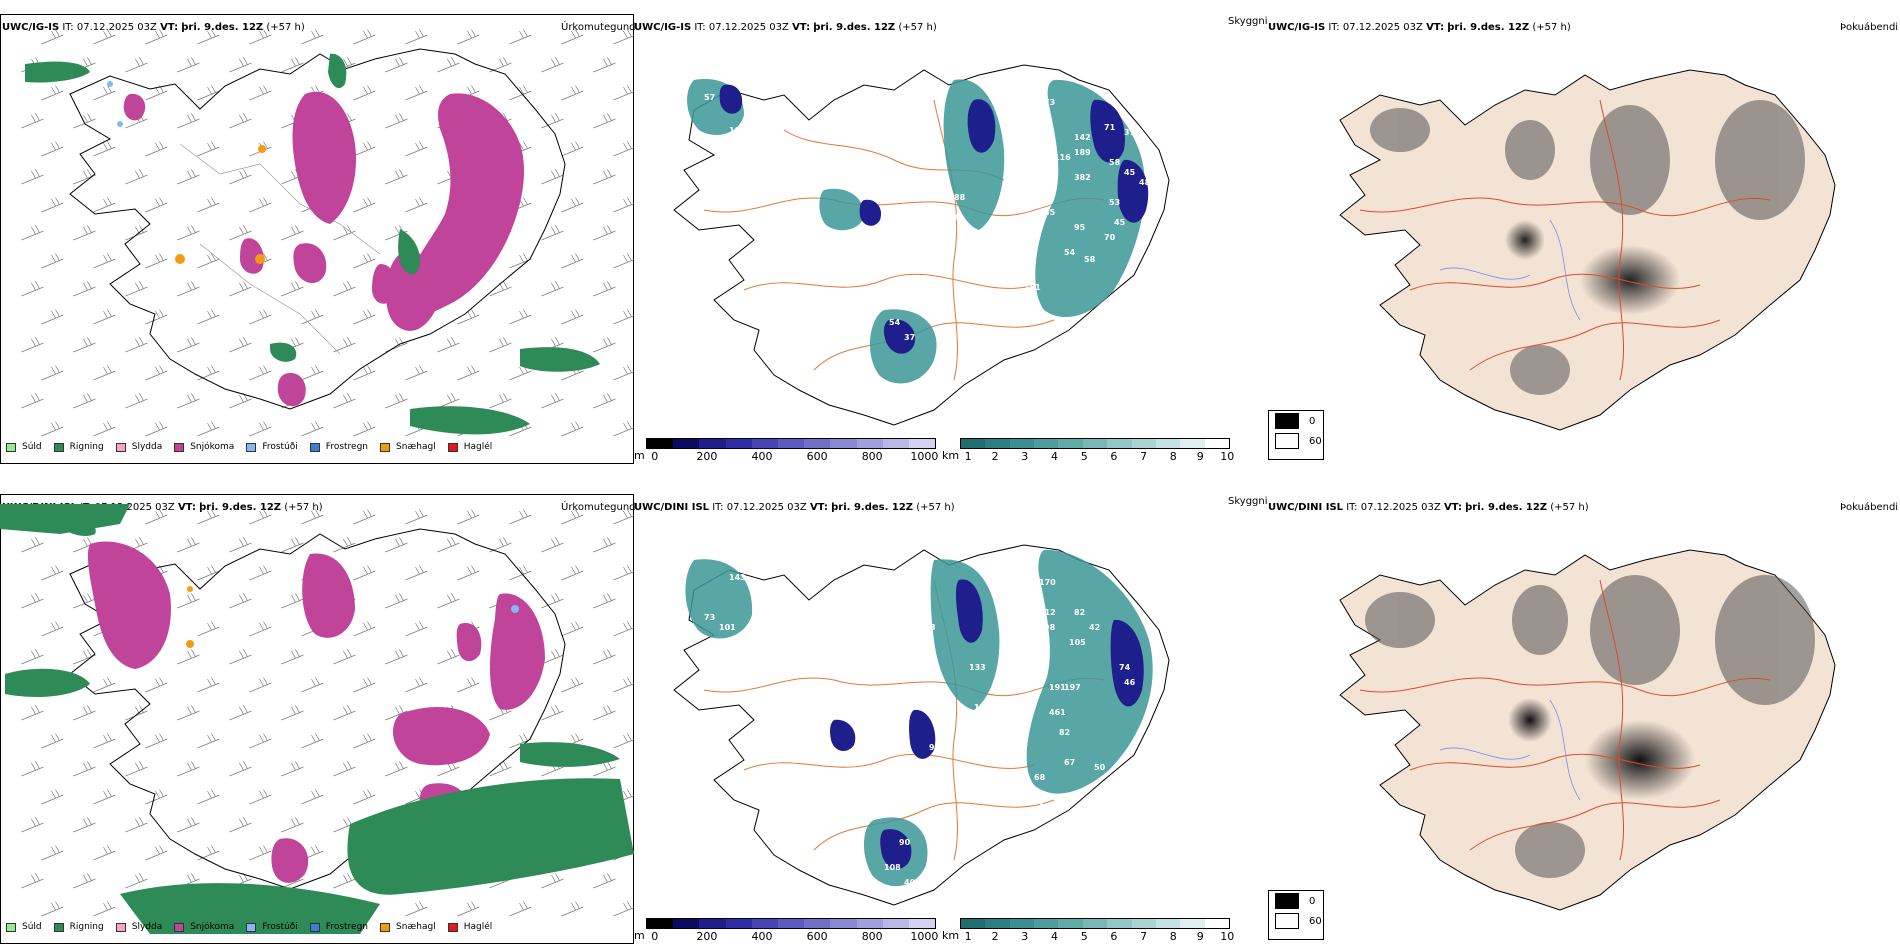 Image resolution: width=1900 pixels, height=950 pixels. I want to click on visibility-value-label: 113, so click(937, 222).